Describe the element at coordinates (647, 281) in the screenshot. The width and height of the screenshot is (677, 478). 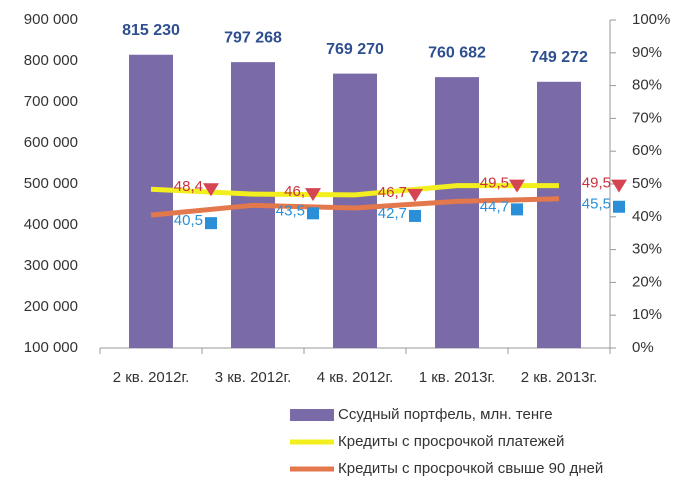
I see `y2-tick-label: 20%` at that location.